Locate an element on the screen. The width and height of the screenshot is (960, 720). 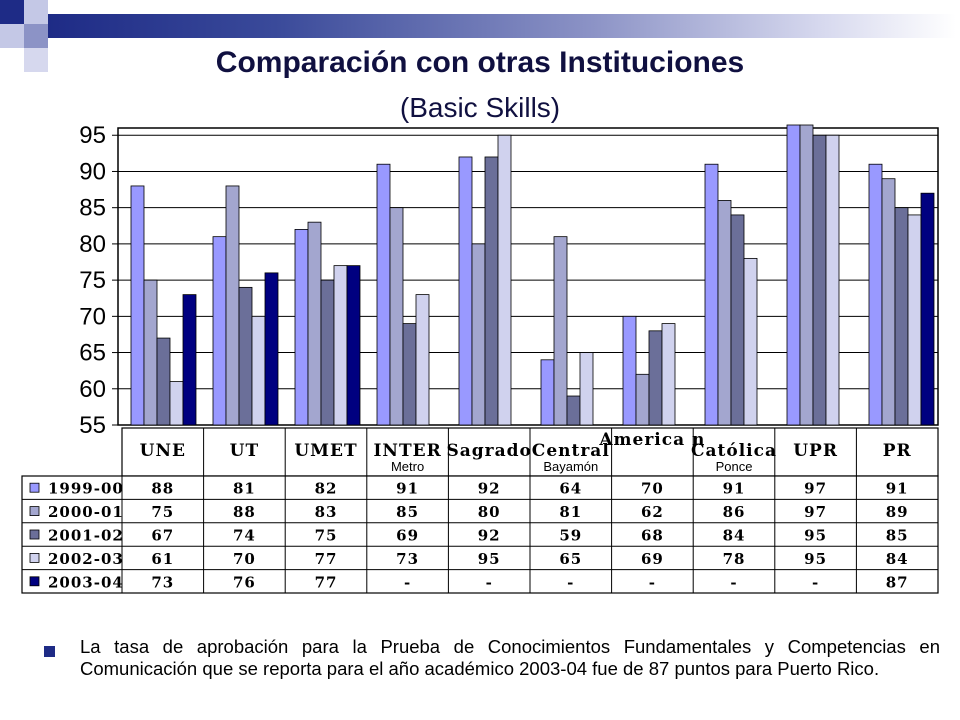
y-tick-label: 70 is located at coordinates (92, 316).